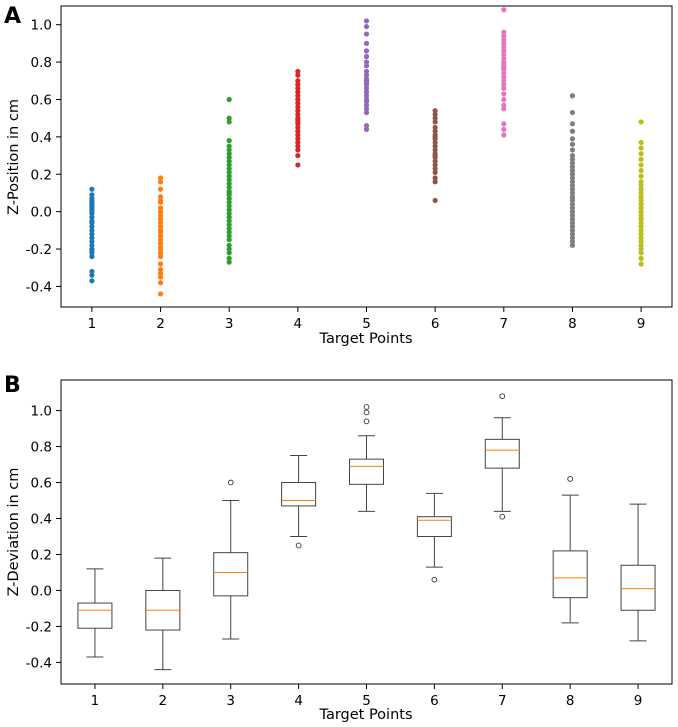  What do you see at coordinates (504, 324) in the screenshot?
I see `panel-a-x-tick-label: 7` at bounding box center [504, 324].